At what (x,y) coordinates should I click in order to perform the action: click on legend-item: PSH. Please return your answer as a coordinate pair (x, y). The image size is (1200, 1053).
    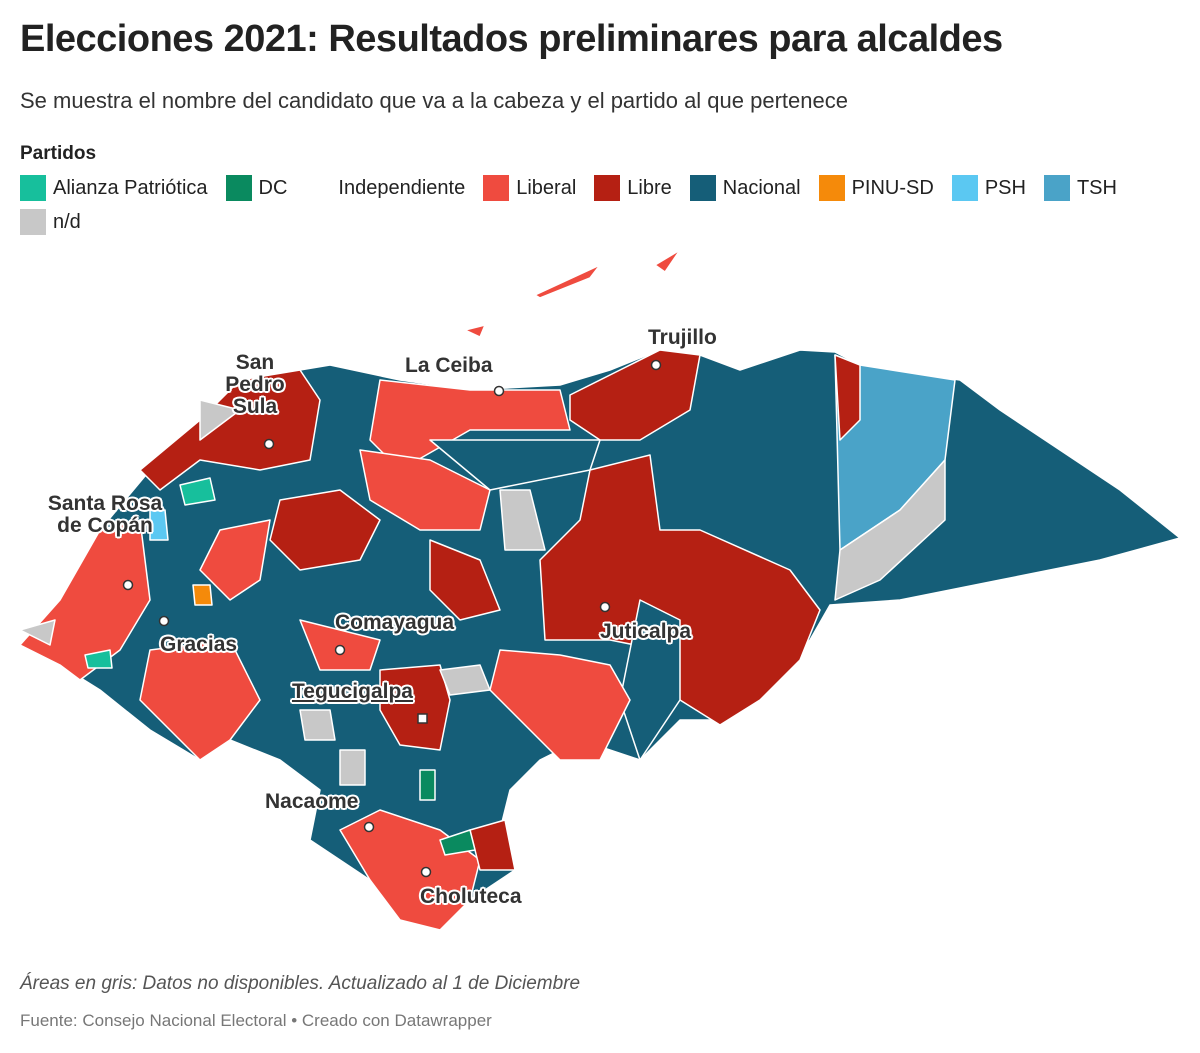
    Looking at the image, I should click on (988, 188).